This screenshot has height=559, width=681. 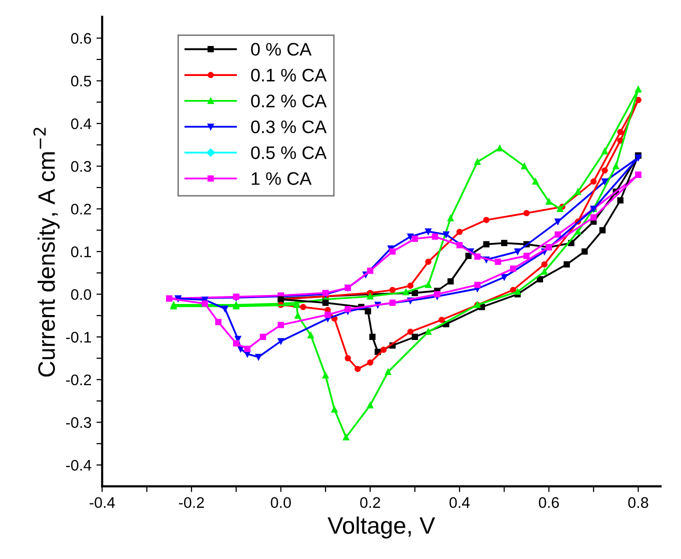 I want to click on x-tick-label: 0.8, so click(x=638, y=502).